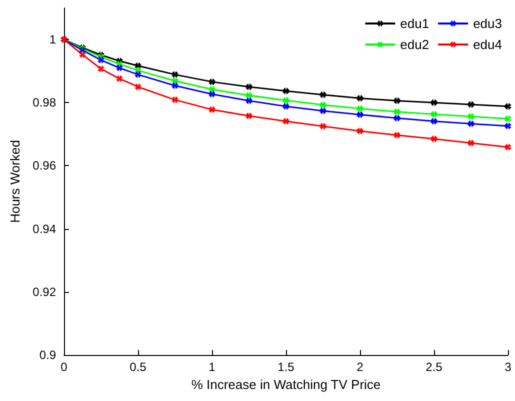 The width and height of the screenshot is (515, 401). Describe the element at coordinates (487, 23) in the screenshot. I see `legend-label: edu3` at that location.